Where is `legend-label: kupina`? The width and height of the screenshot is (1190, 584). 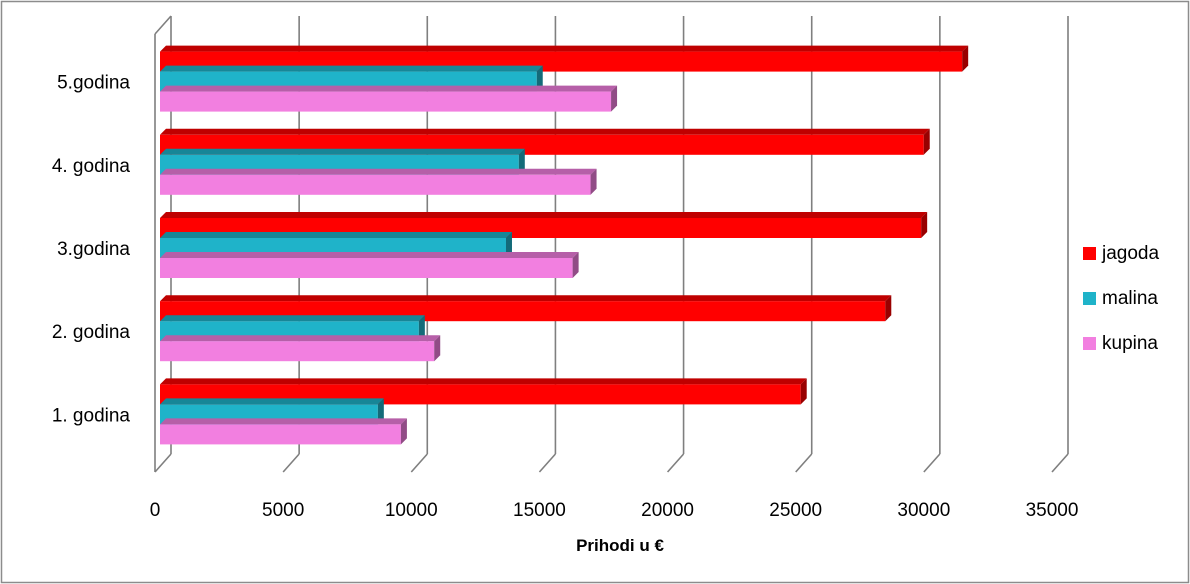 legend-label: kupina is located at coordinates (1130, 343).